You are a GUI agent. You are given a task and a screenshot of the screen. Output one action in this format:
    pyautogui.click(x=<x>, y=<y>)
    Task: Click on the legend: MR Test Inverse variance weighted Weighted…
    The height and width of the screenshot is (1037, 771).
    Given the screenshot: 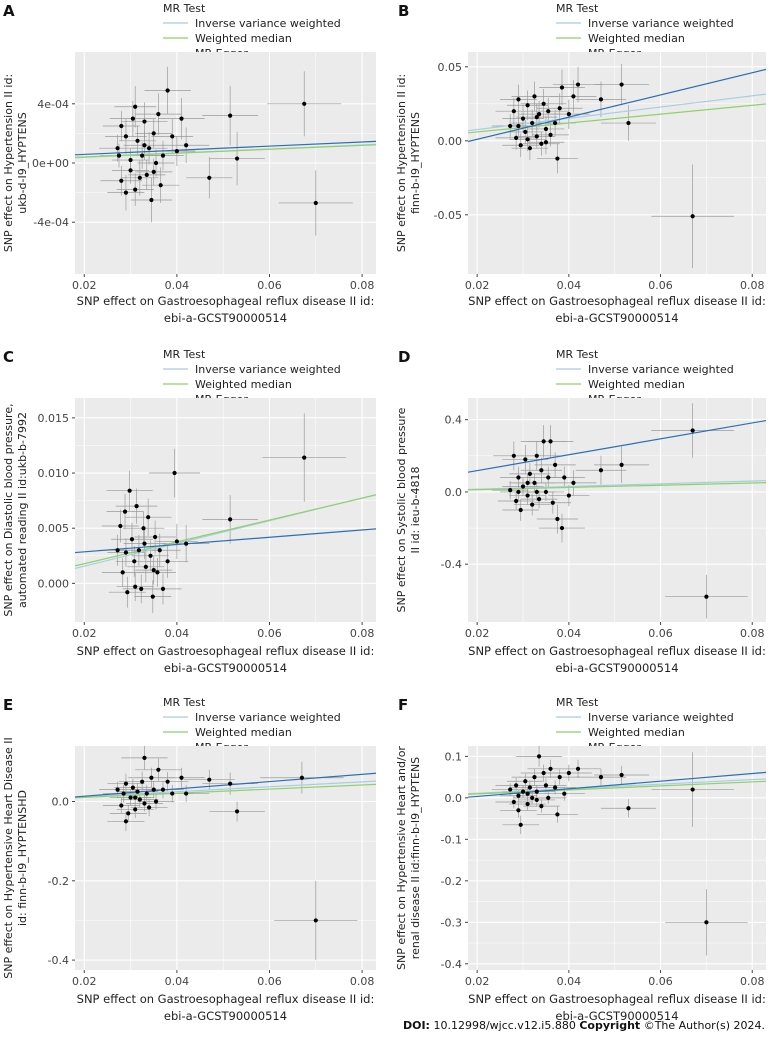 What is the action you would take?
    pyautogui.click(x=645, y=31)
    